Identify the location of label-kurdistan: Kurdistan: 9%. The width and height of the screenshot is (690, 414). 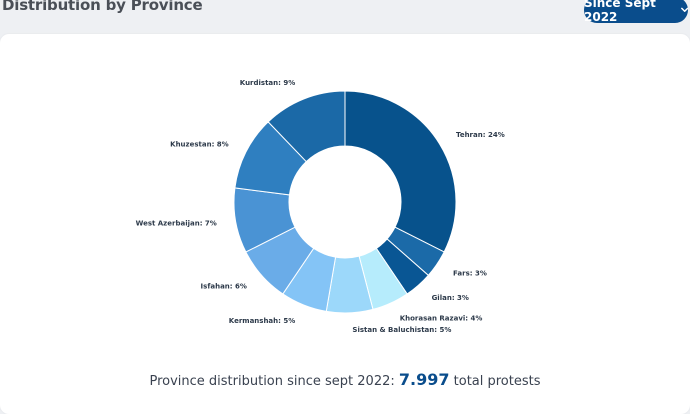
(268, 83).